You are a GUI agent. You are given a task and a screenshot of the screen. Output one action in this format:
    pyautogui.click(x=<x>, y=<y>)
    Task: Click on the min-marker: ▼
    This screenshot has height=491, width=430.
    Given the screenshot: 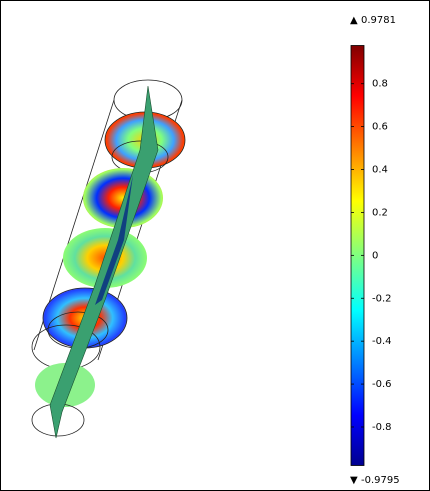 What is the action you would take?
    pyautogui.click(x=354, y=480)
    